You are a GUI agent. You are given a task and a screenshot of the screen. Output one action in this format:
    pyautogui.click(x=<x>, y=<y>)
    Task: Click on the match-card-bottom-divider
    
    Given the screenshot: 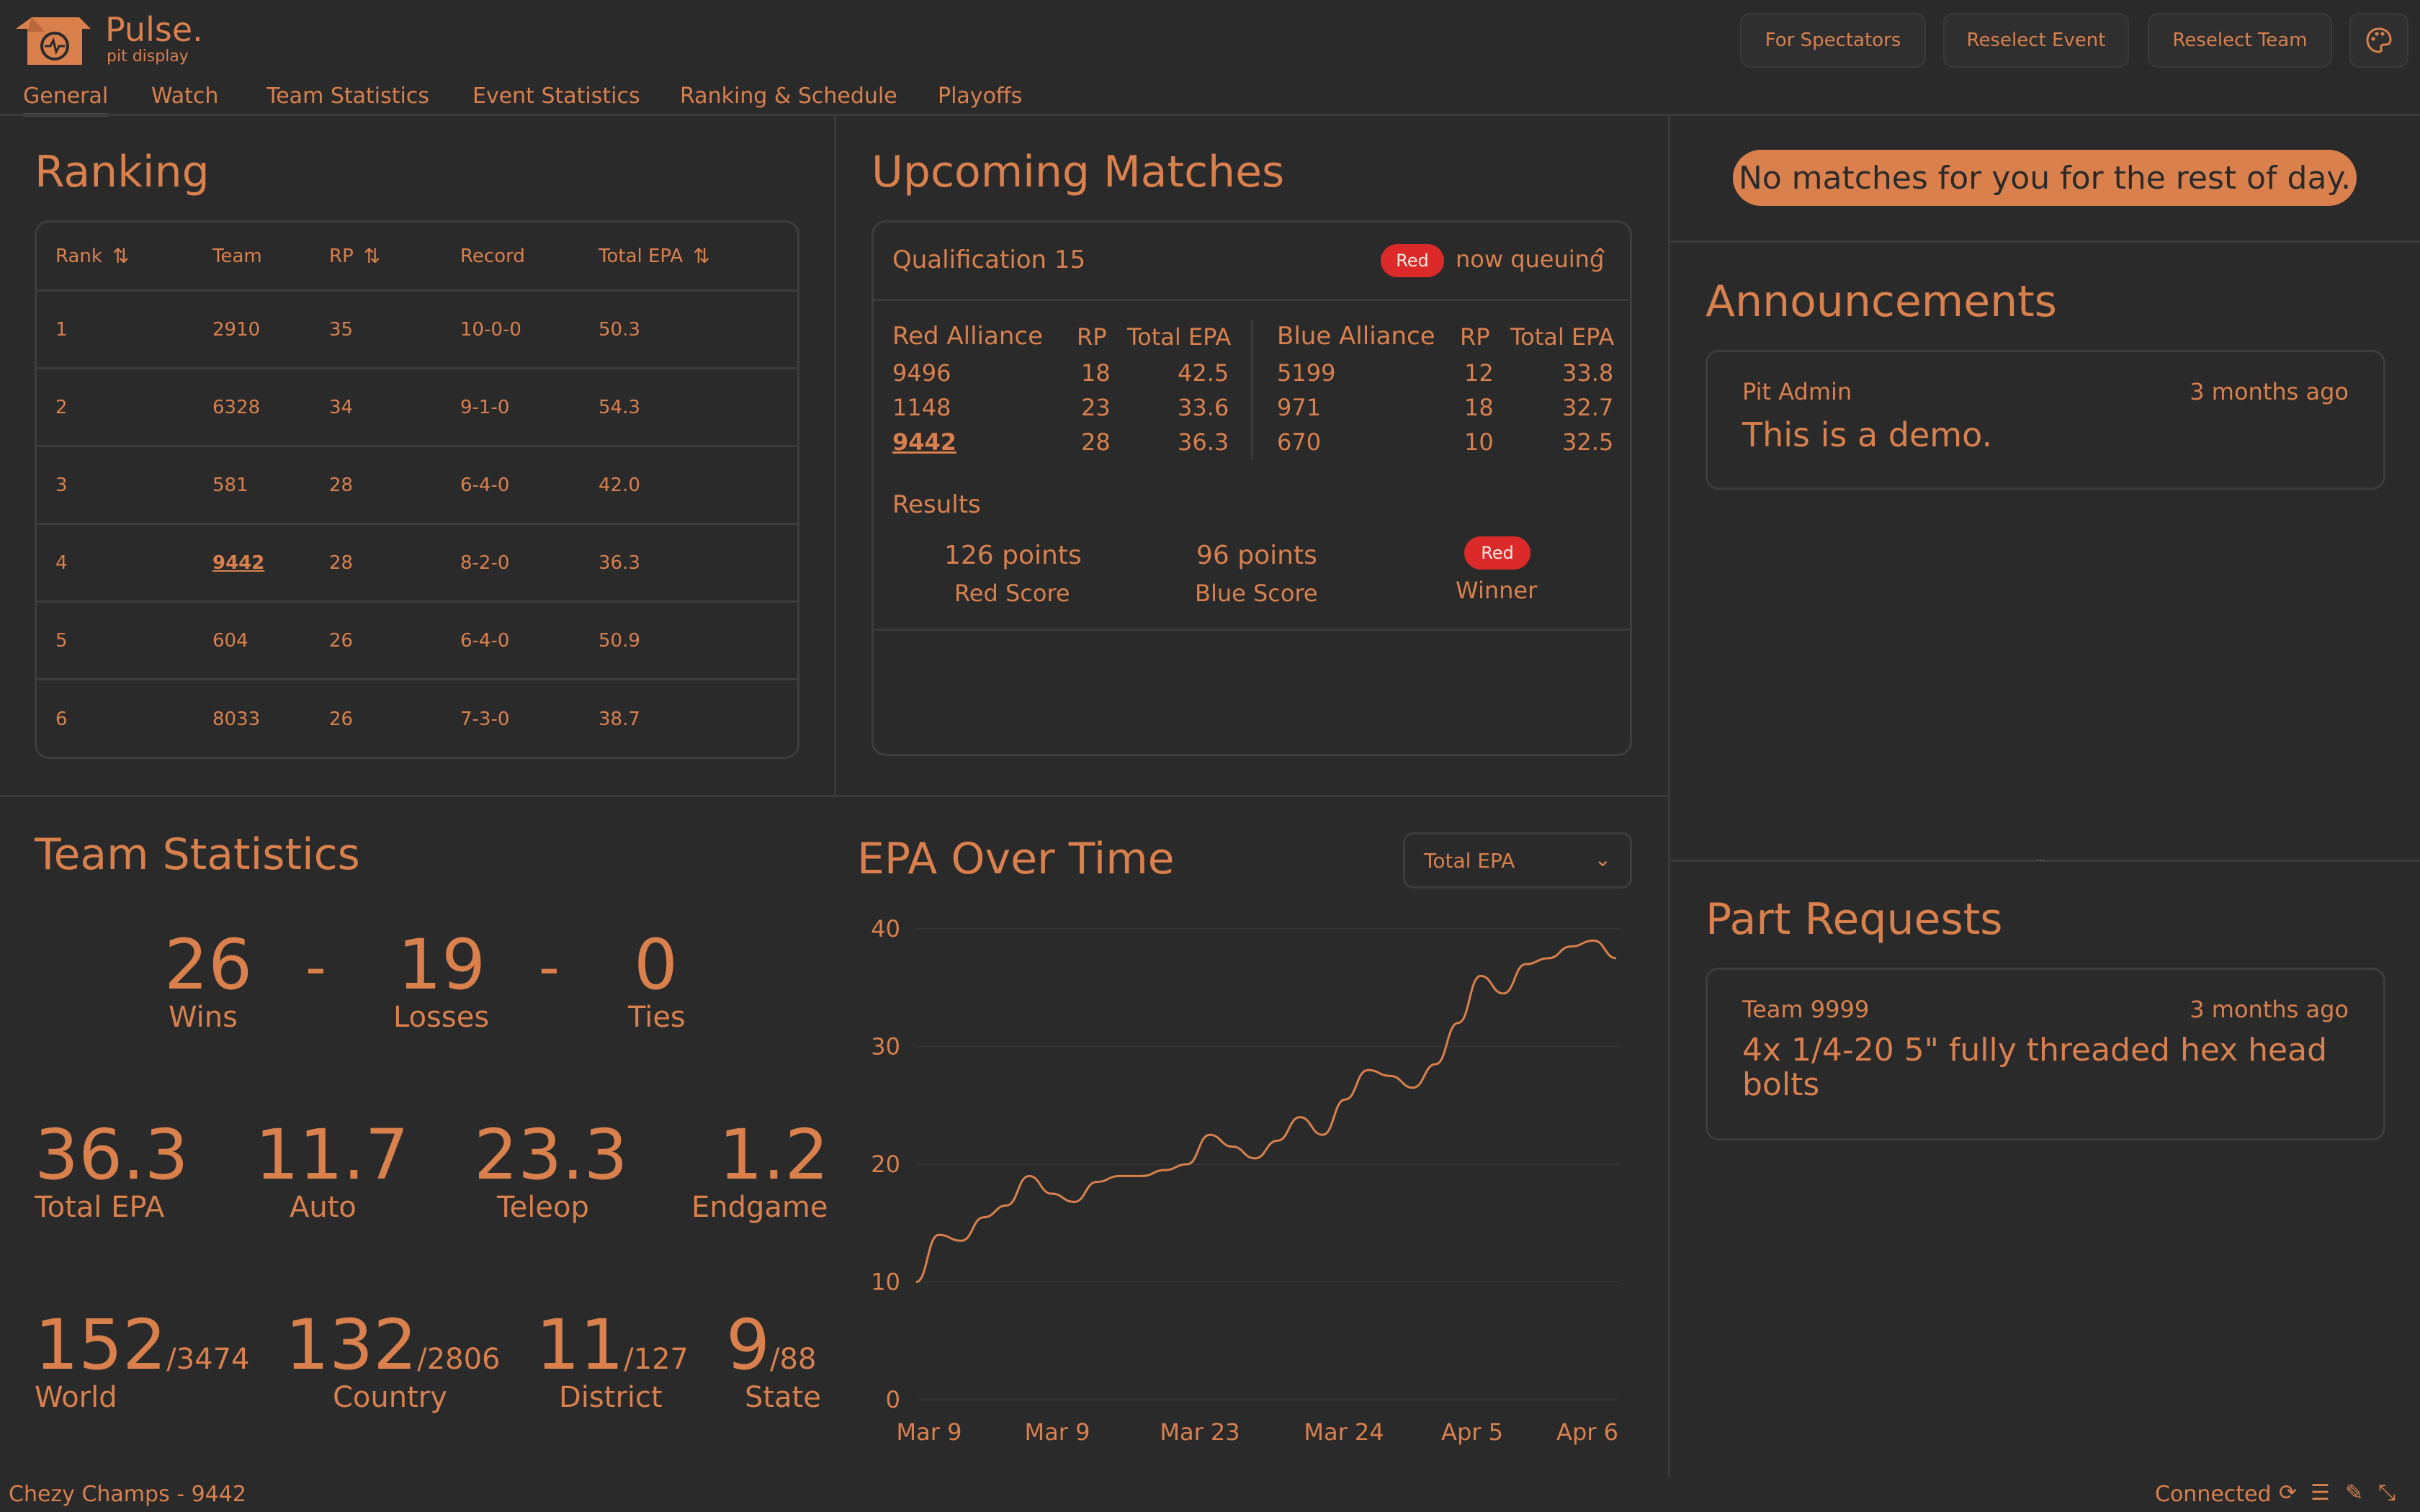 What is the action you would take?
    pyautogui.click(x=1252, y=630)
    